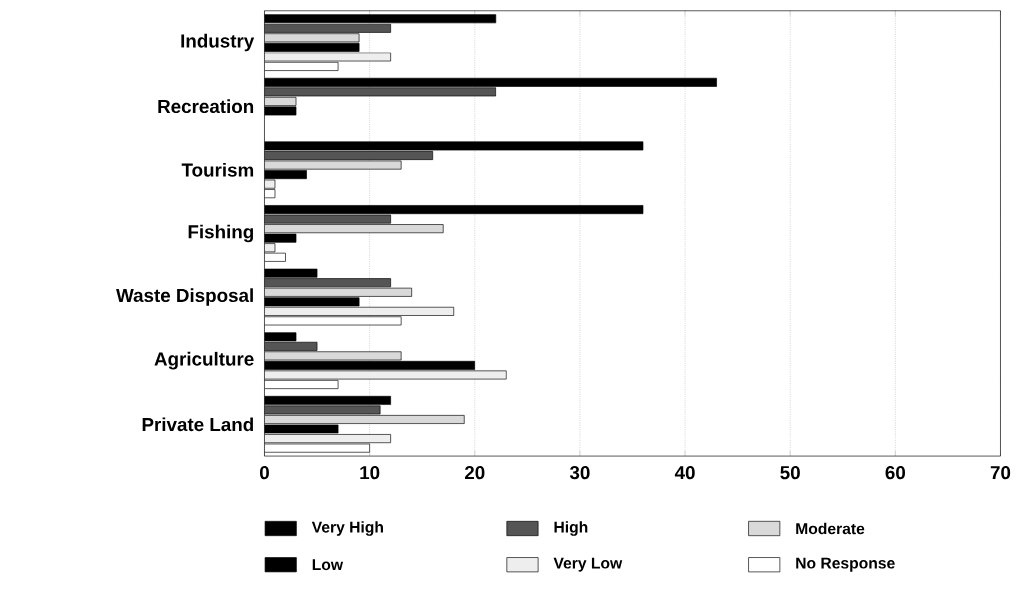  What do you see at coordinates (830, 528) in the screenshot?
I see `legend-label: Moderate` at bounding box center [830, 528].